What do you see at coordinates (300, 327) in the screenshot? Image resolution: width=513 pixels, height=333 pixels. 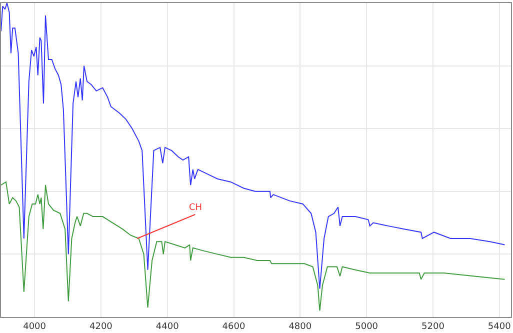 I see `x-tick-label: 4800` at bounding box center [300, 327].